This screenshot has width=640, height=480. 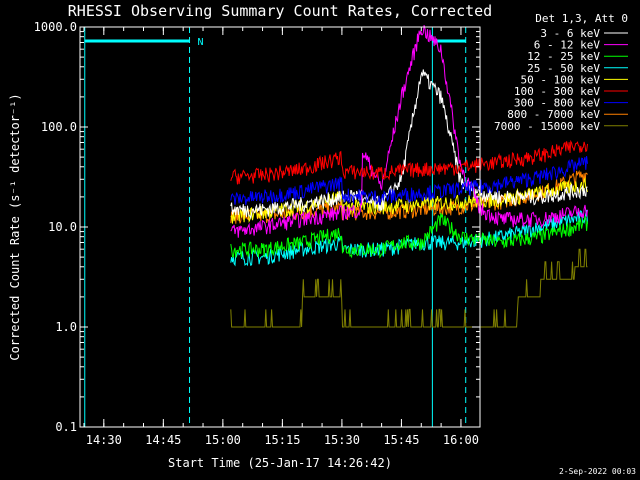 I want to click on footer-timestamp: 2-Sep-2022 00:03, so click(x=597, y=471).